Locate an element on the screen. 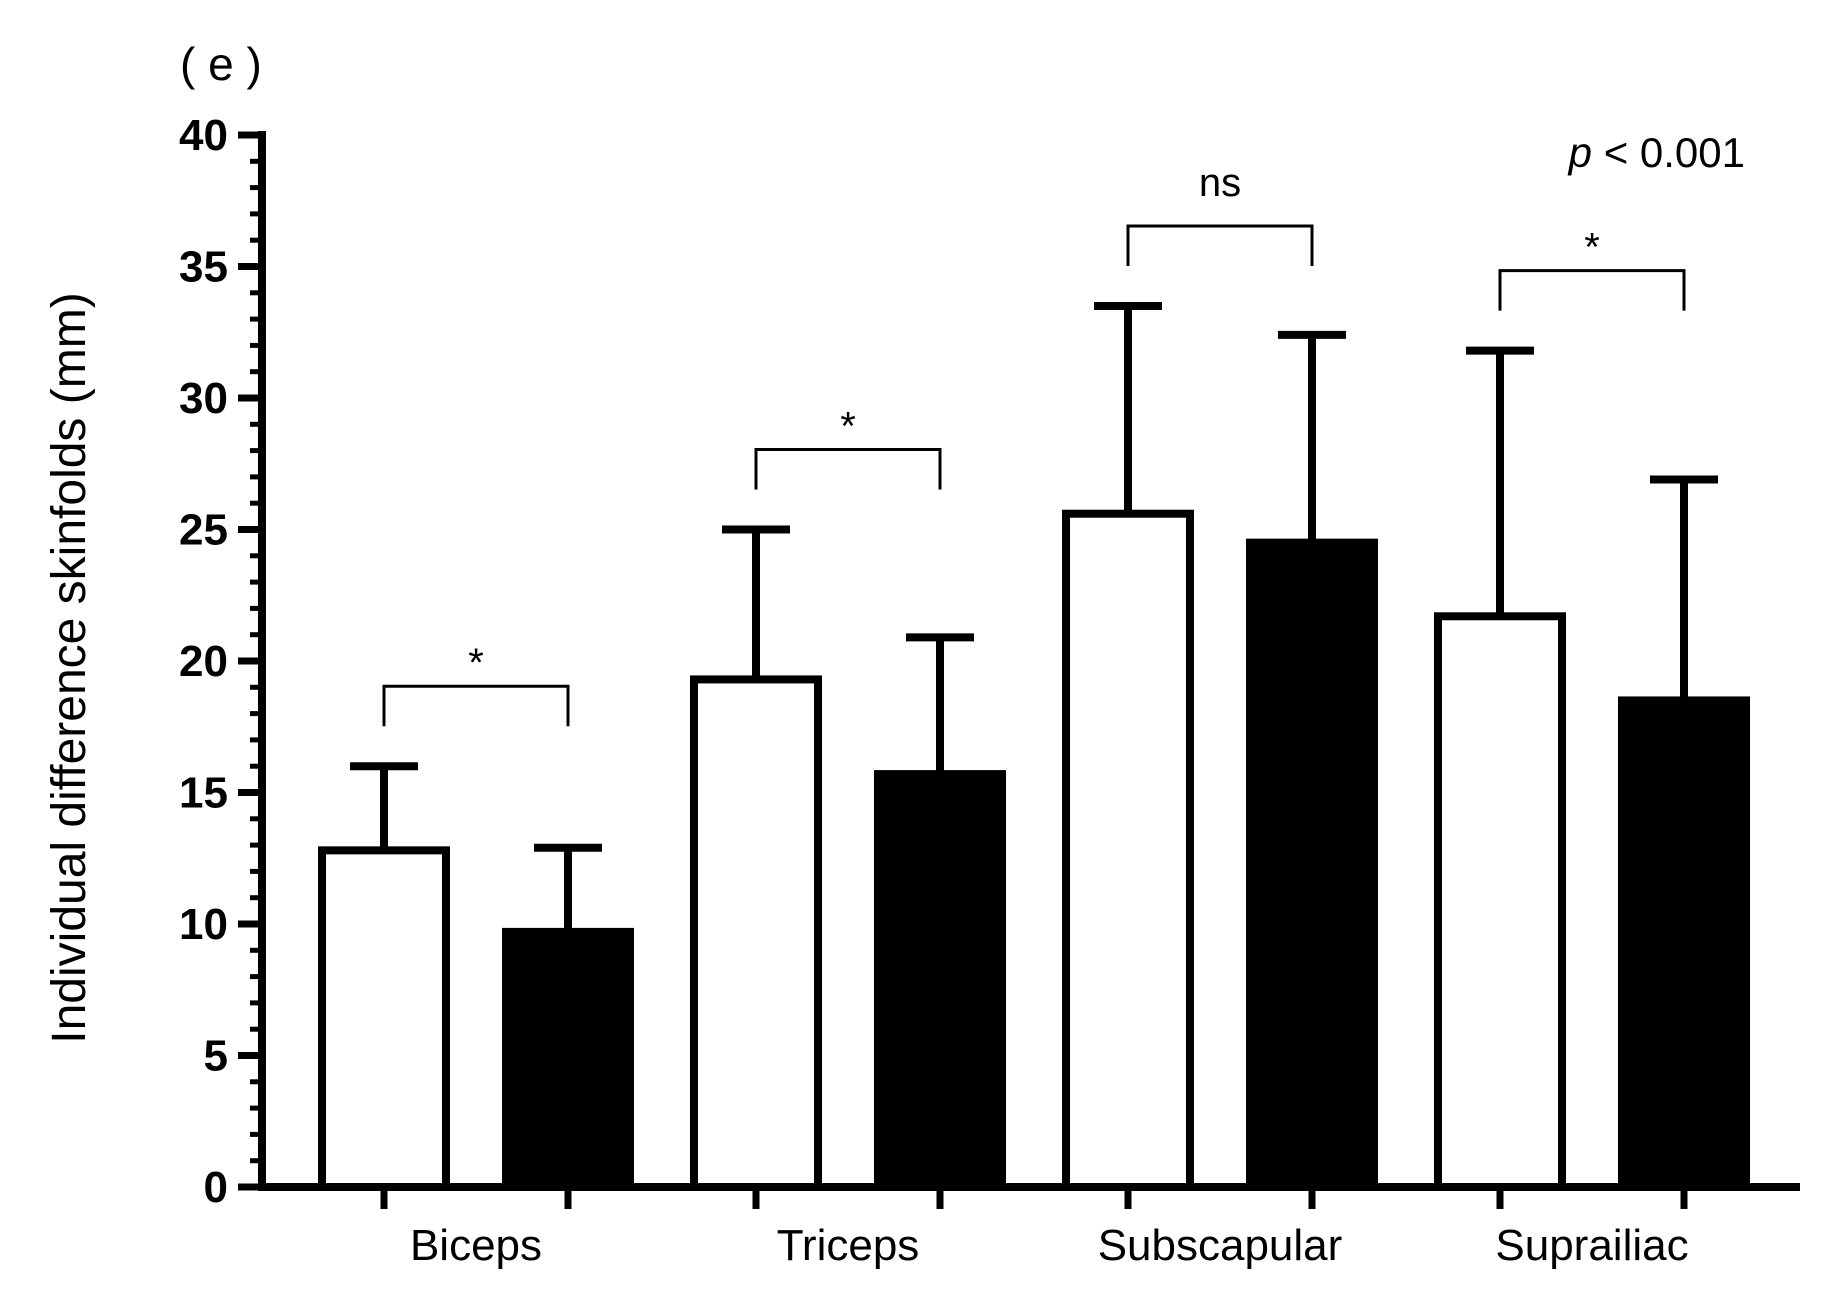 The width and height of the screenshot is (1827, 1292). x-category-label: Subscapular is located at coordinates (1220, 1245).